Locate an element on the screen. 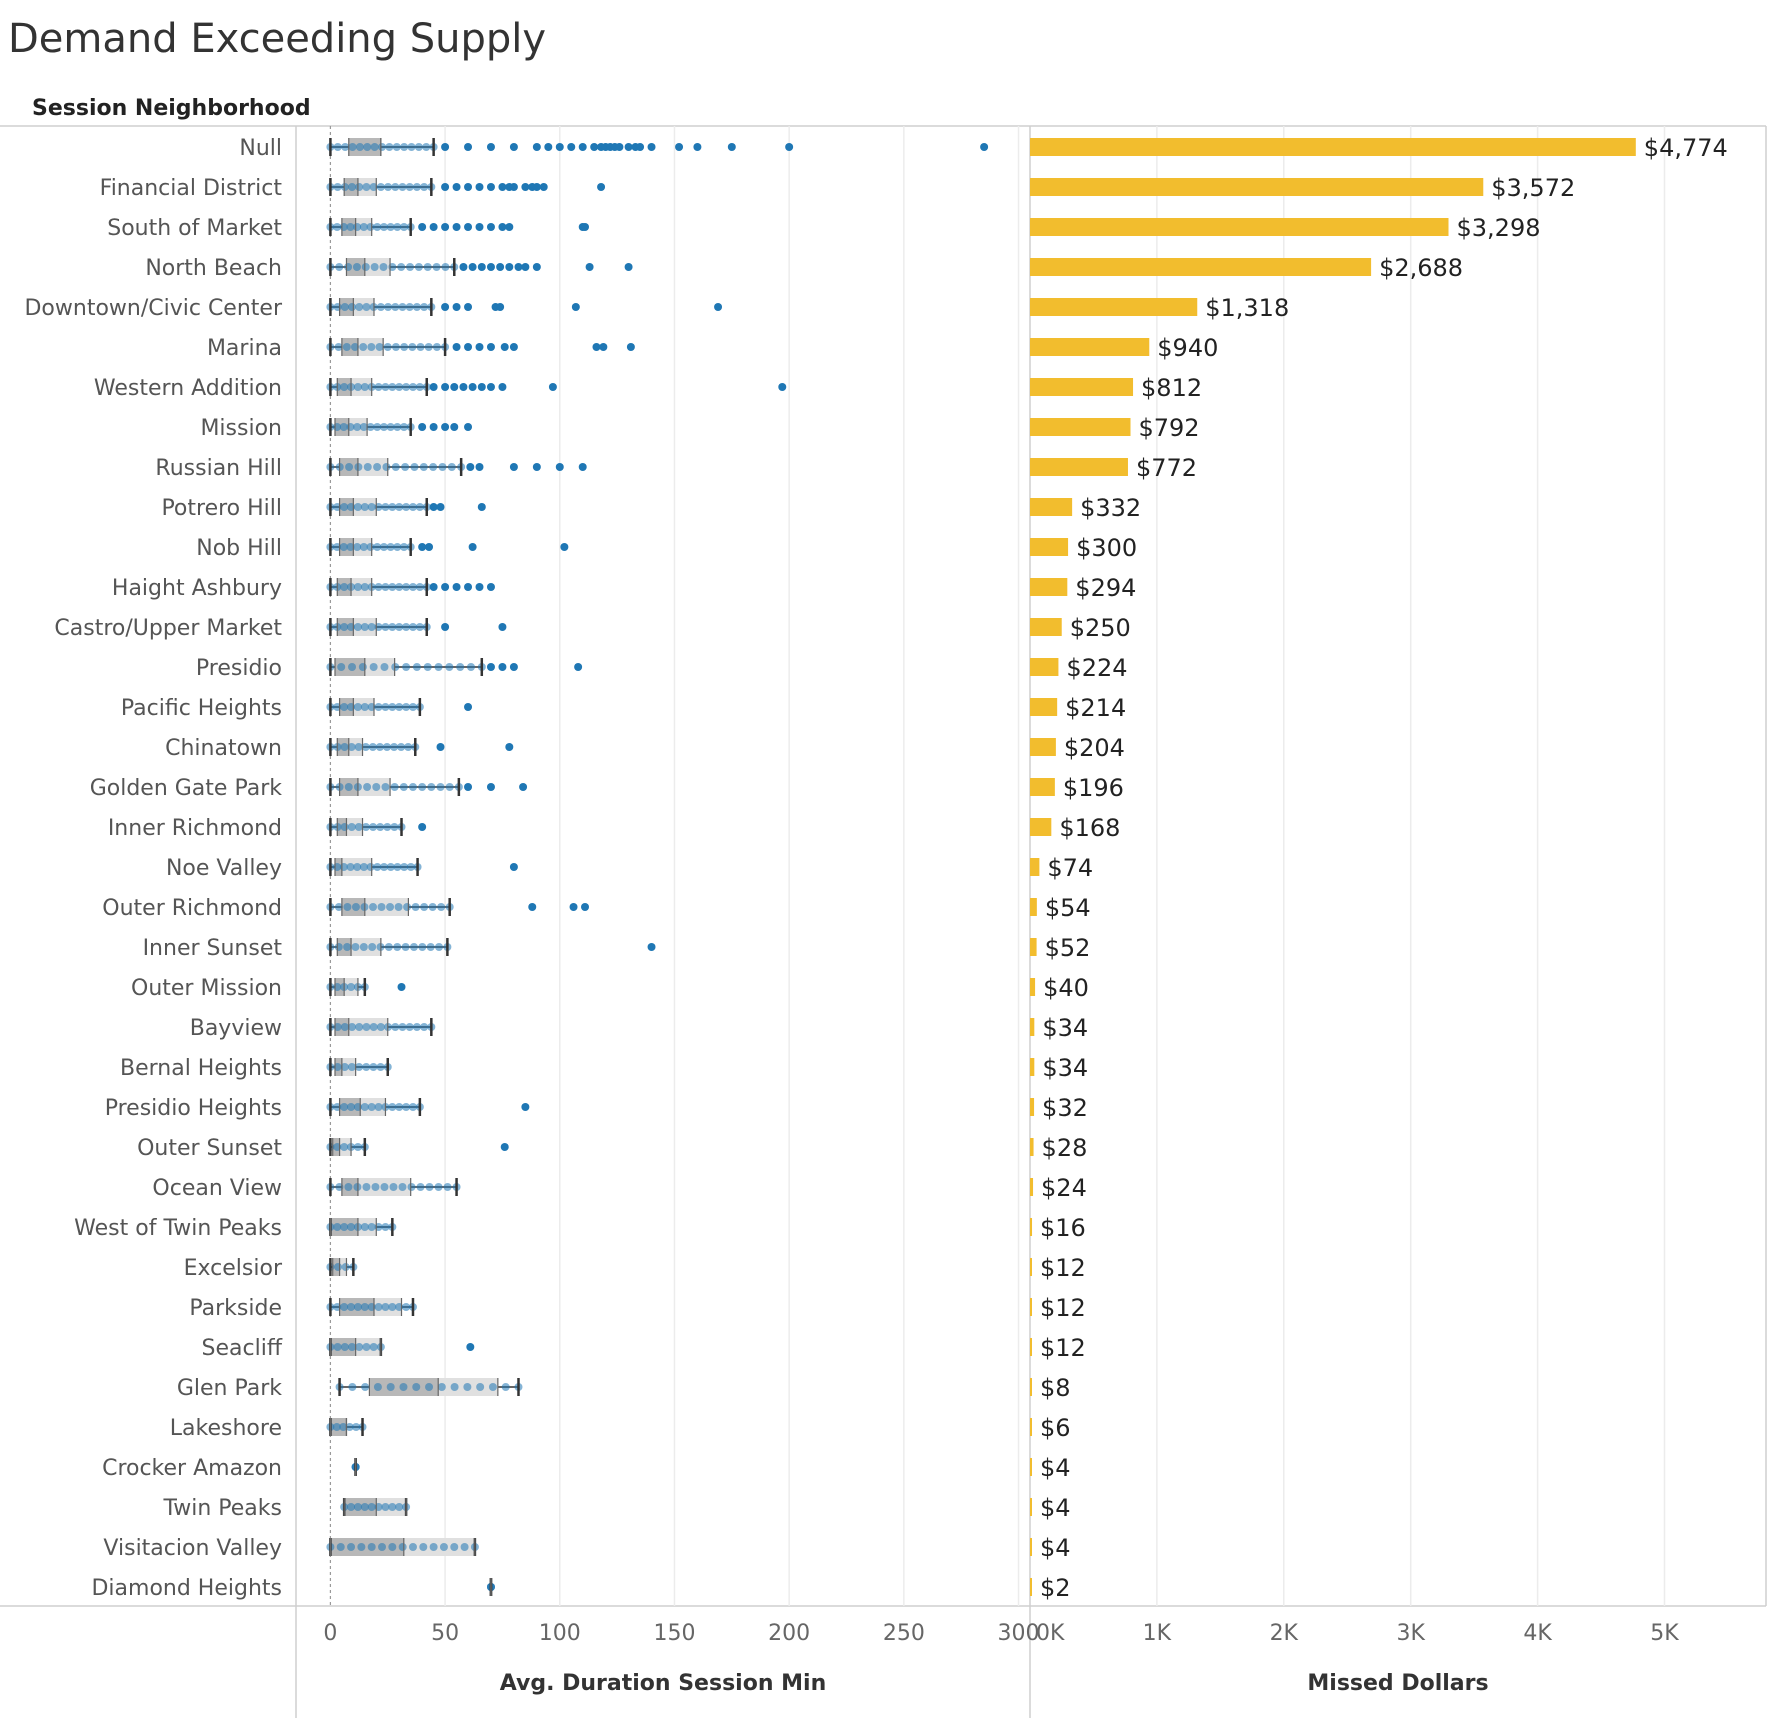 The image size is (1768, 1718). bar-value-label: $224 is located at coordinates (1096, 668).